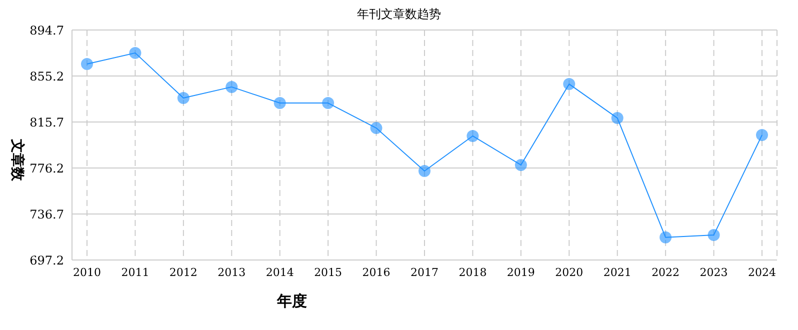 The image size is (798, 330). What do you see at coordinates (232, 272) in the screenshot?
I see `x-tick-label: 2013` at bounding box center [232, 272].